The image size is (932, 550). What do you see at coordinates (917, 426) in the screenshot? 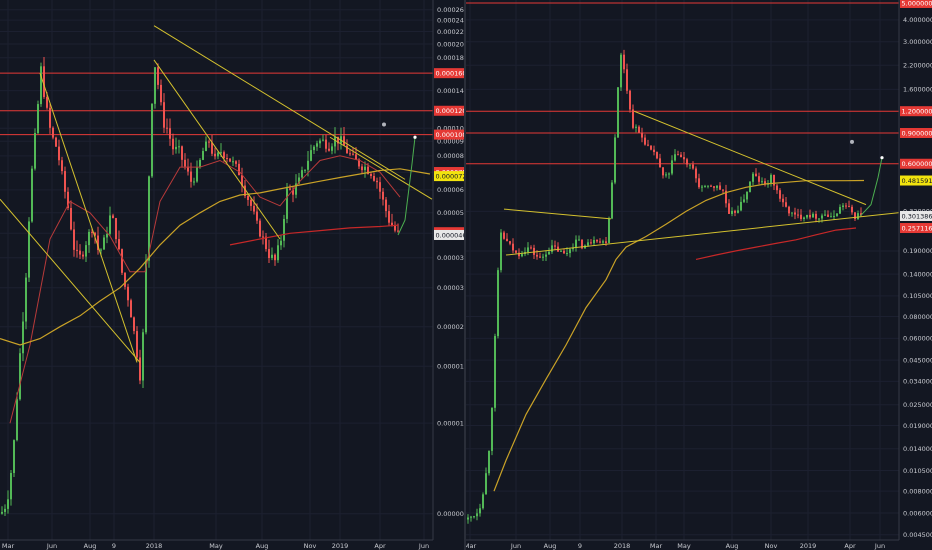
I see `y-tick-label: 0.01900000` at bounding box center [917, 426].